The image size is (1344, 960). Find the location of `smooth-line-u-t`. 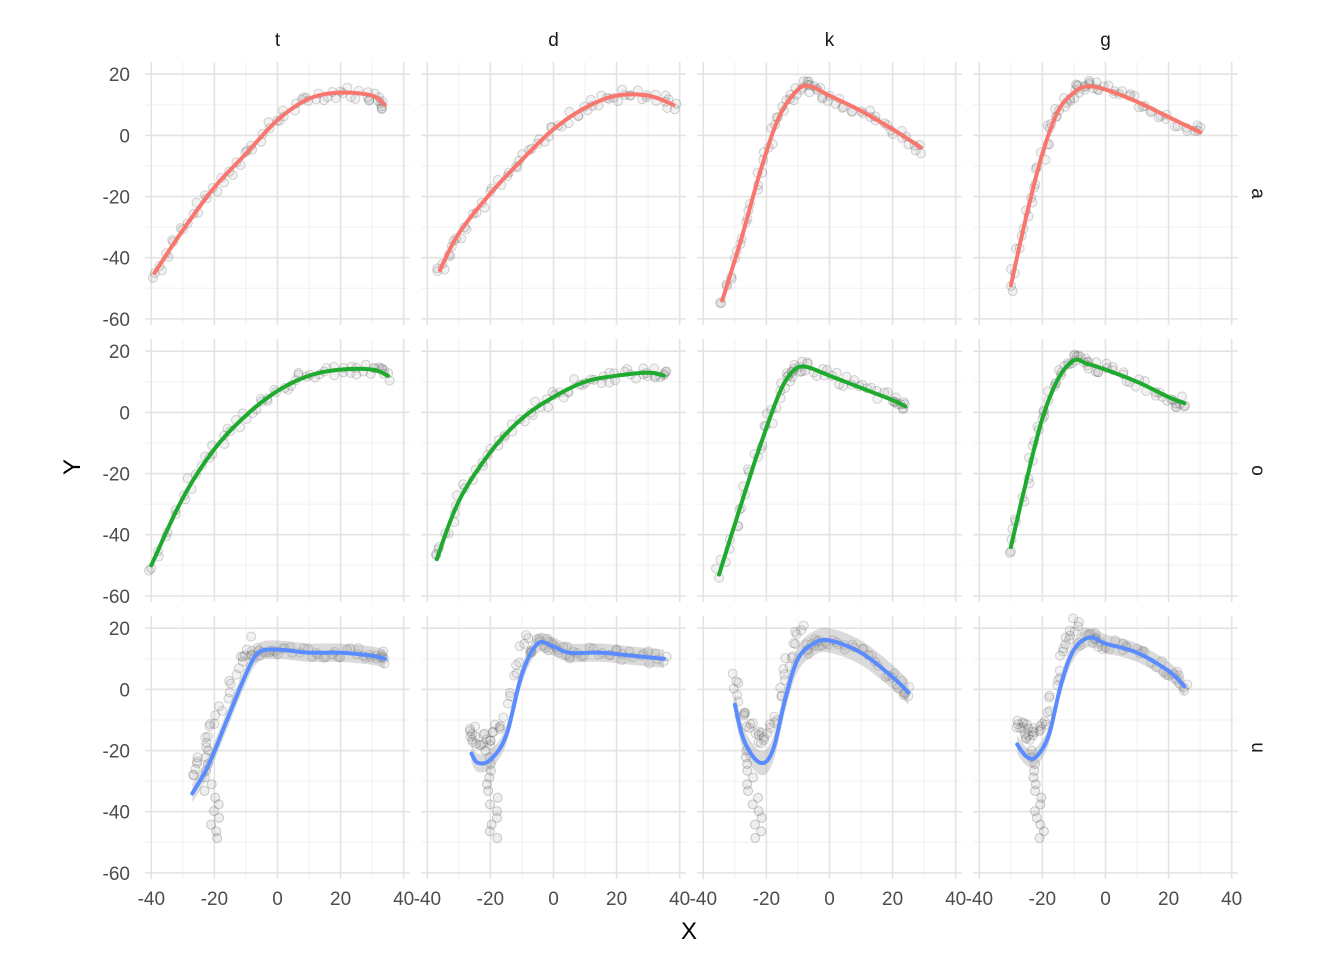

smooth-line-u-t is located at coordinates (288, 721).